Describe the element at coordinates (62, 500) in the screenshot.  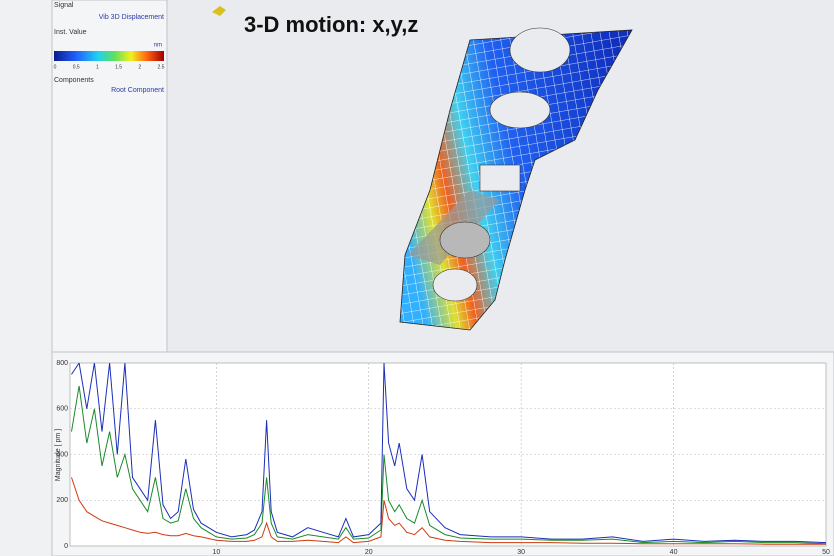
I see `y-tick-label: 200` at that location.